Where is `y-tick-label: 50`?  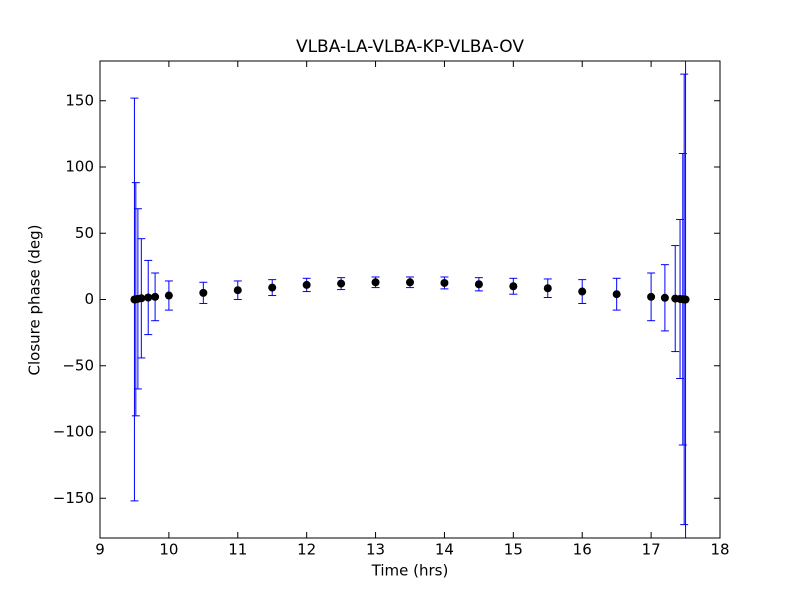
y-tick-label: 50 is located at coordinates (84, 233).